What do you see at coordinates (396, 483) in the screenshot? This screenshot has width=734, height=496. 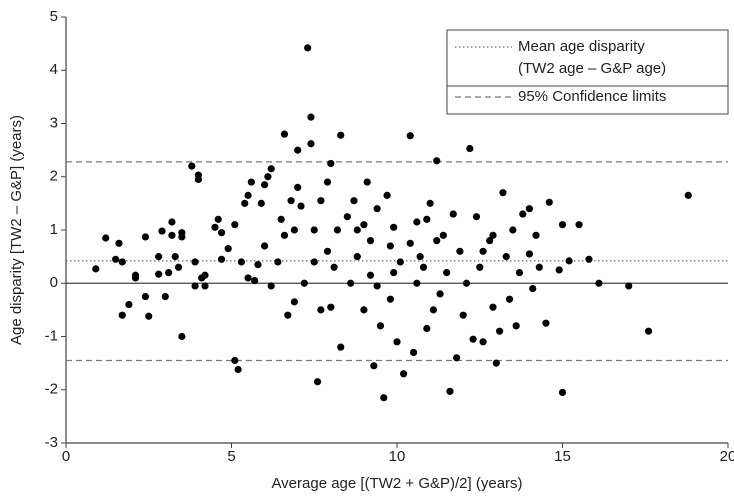 I see `x-axis-label: Average age [(TW2 + G&P)/2] (years)` at bounding box center [396, 483].